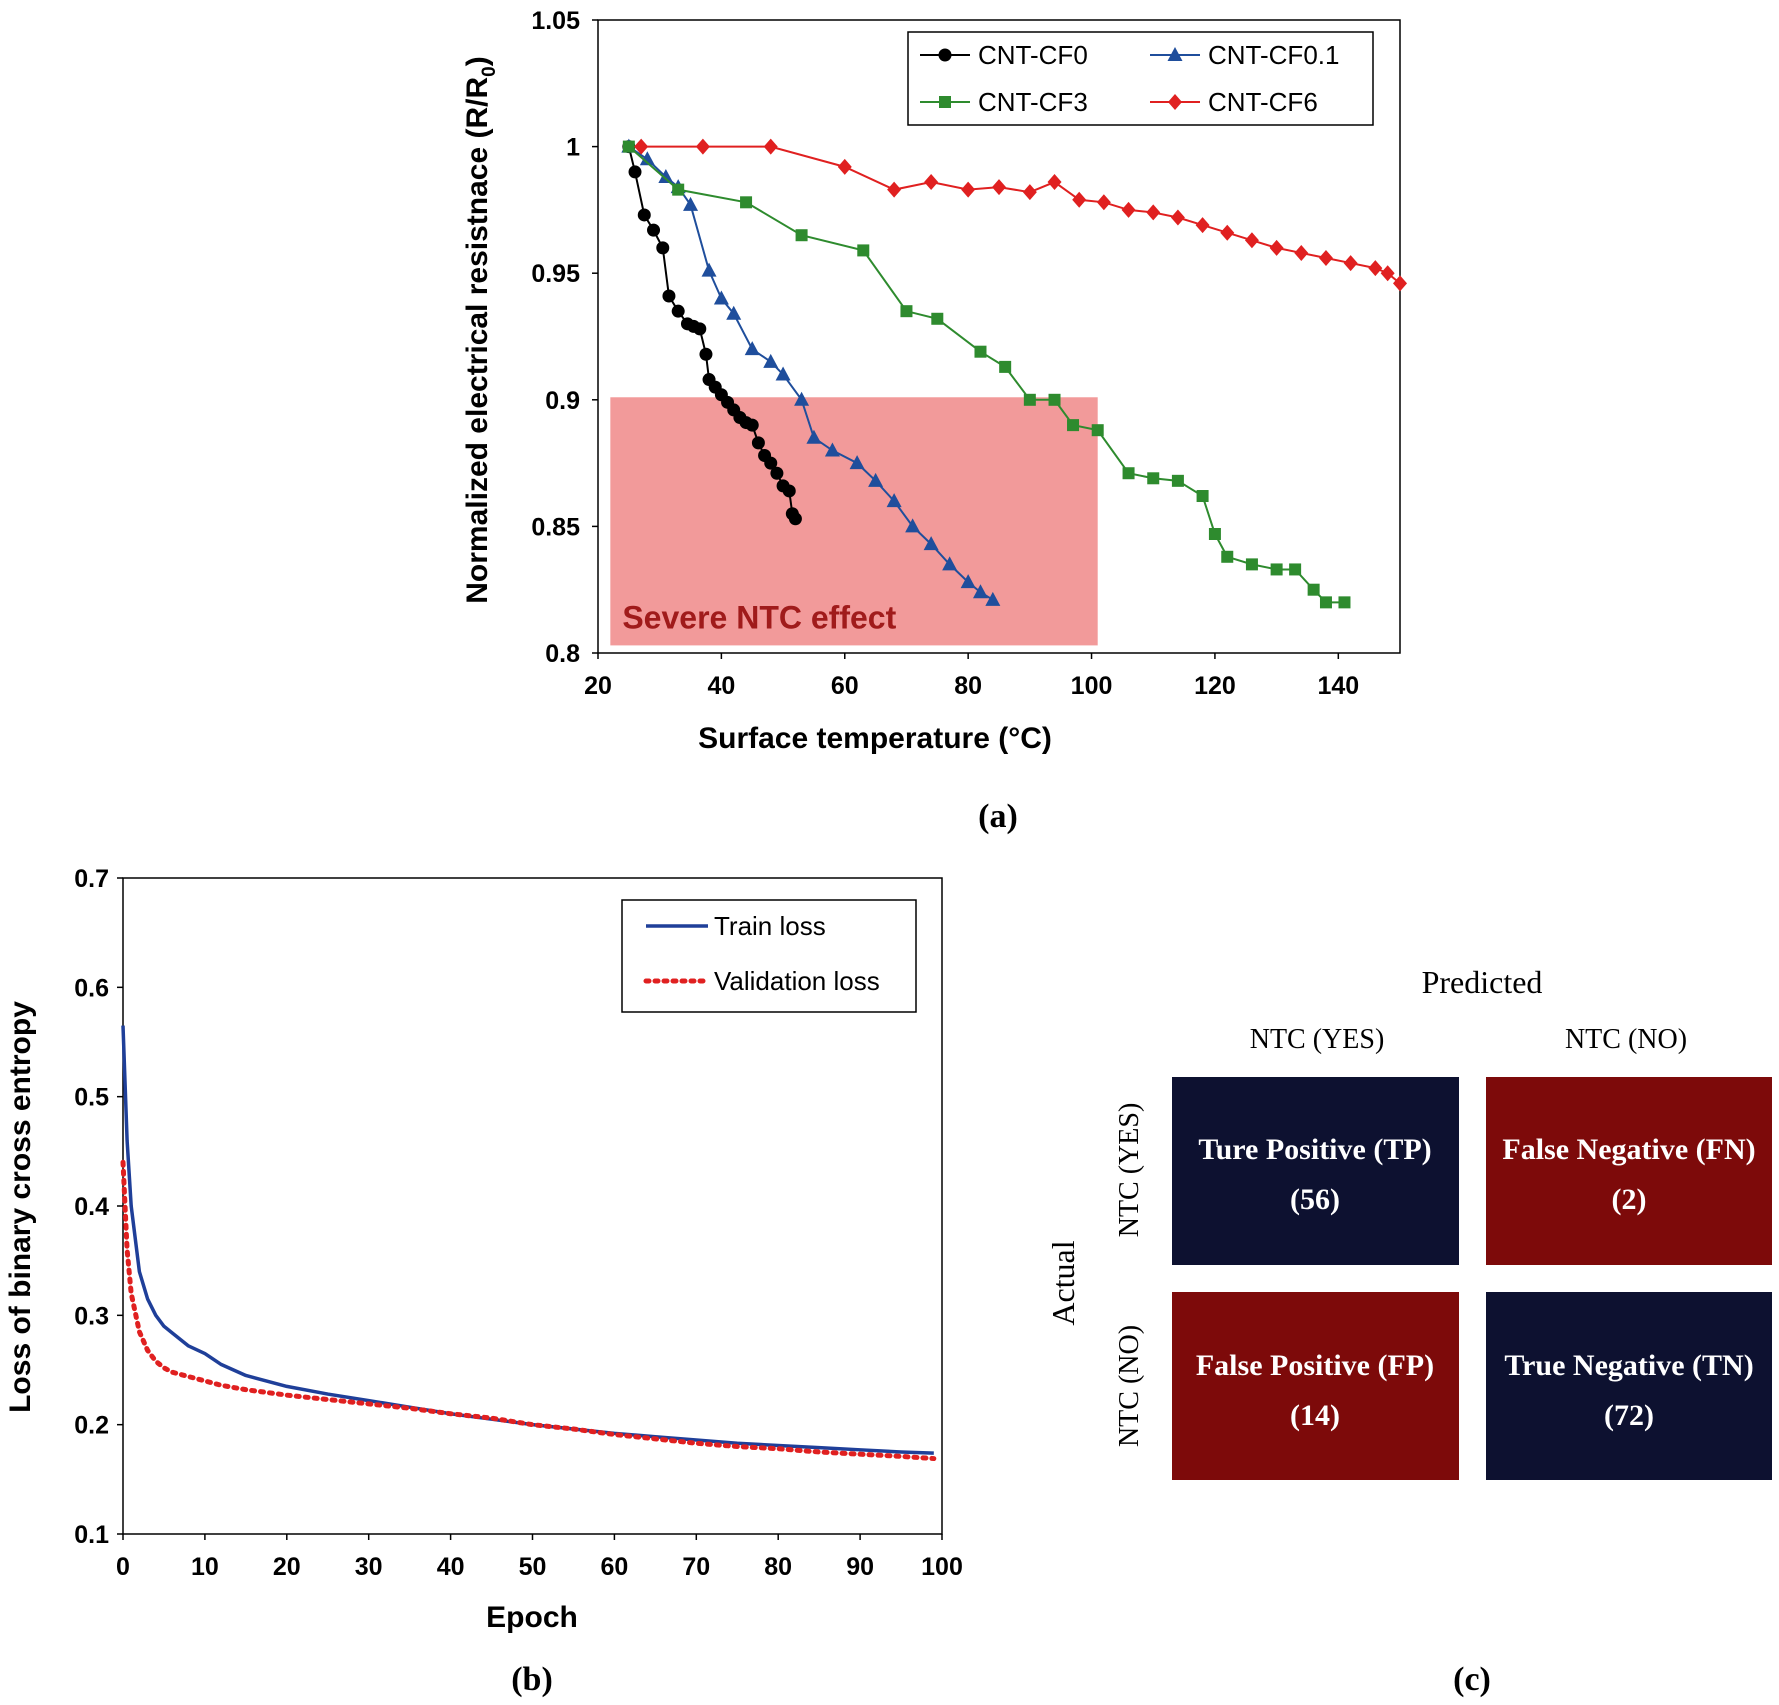  What do you see at coordinates (1629, 1171) in the screenshot?
I see `cell-false-negative` at bounding box center [1629, 1171].